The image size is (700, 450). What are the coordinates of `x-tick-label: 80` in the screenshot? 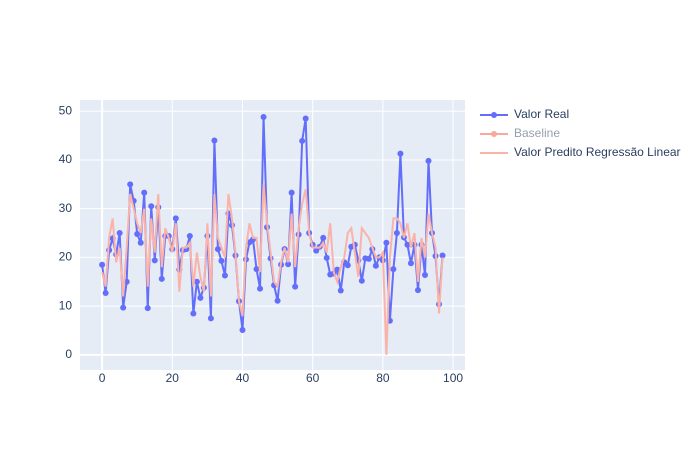 It's located at (383, 378).